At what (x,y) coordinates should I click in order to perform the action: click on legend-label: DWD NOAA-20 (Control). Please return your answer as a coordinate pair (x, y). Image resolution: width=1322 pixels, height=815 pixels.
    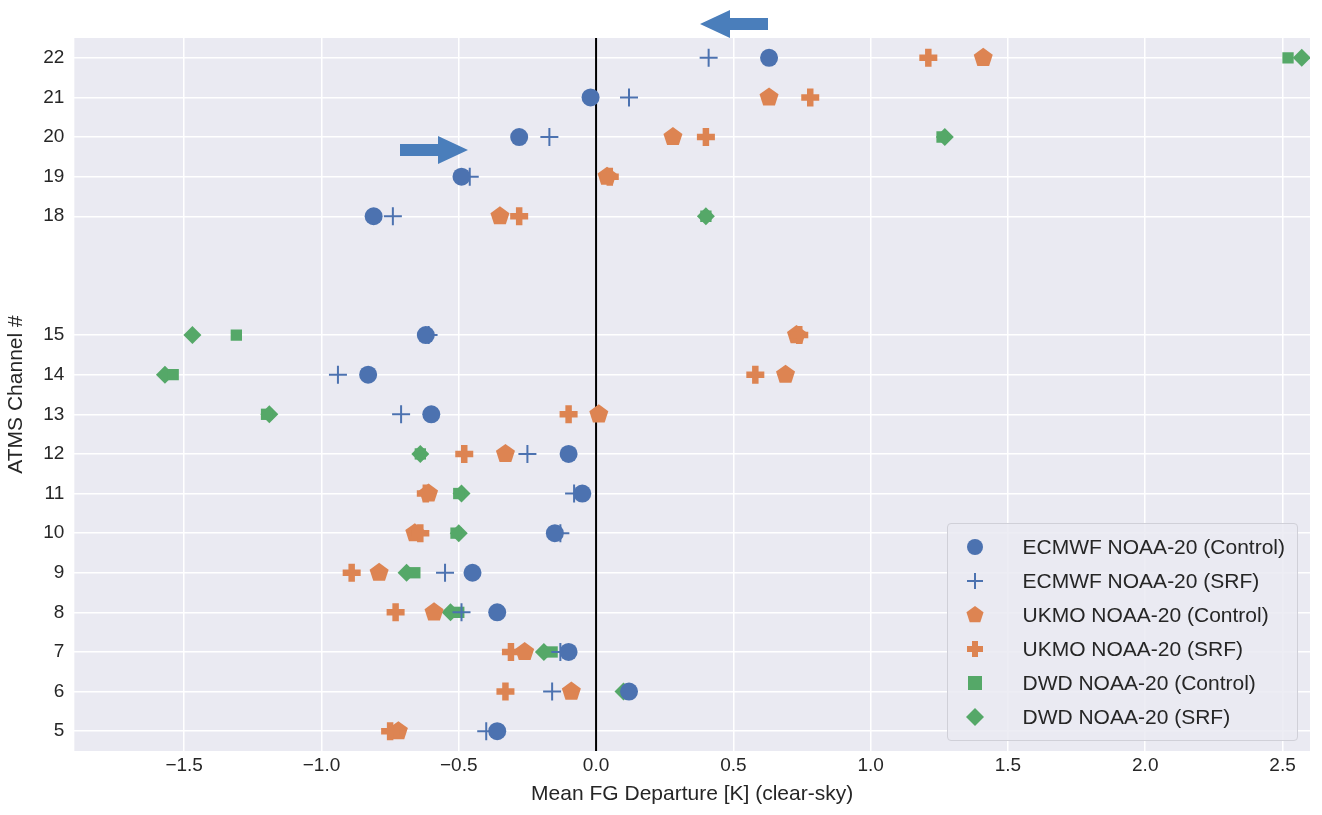
    Looking at the image, I should click on (1139, 683).